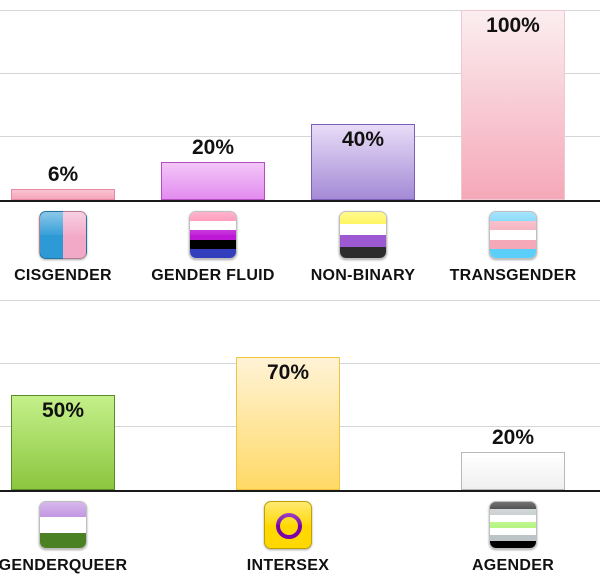  I want to click on genderqueer-flag-icon, so click(63, 525).